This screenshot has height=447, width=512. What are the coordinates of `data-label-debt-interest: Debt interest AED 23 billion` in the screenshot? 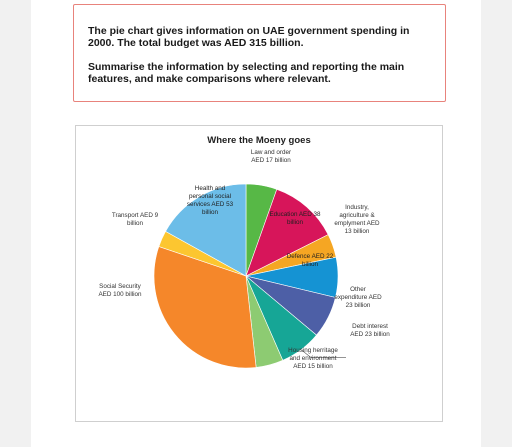 It's located at (370, 330).